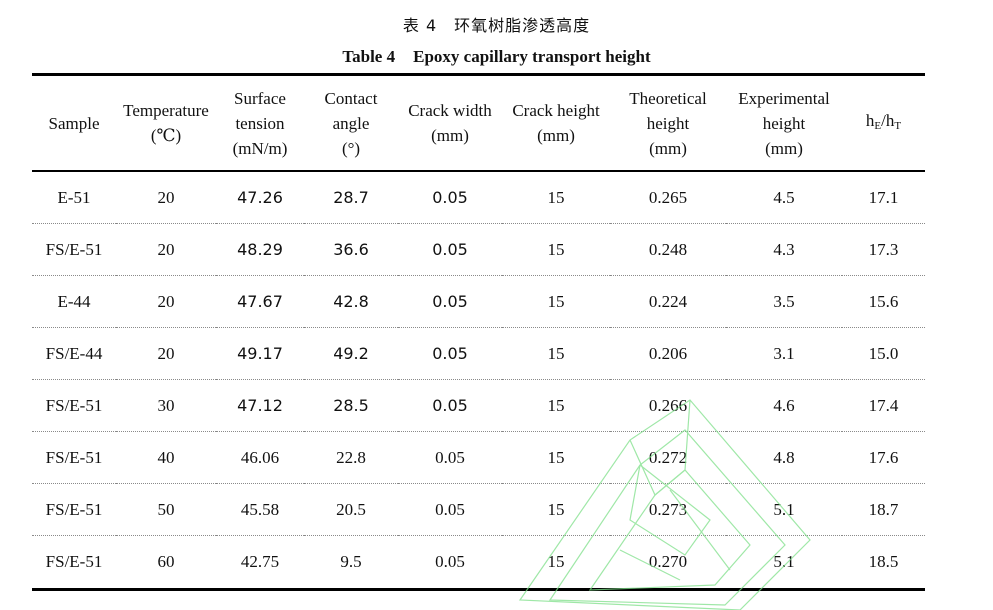 This screenshot has height=610, width=993. What do you see at coordinates (668, 509) in the screenshot?
I see `cell-theoretical-height: 0.273` at bounding box center [668, 509].